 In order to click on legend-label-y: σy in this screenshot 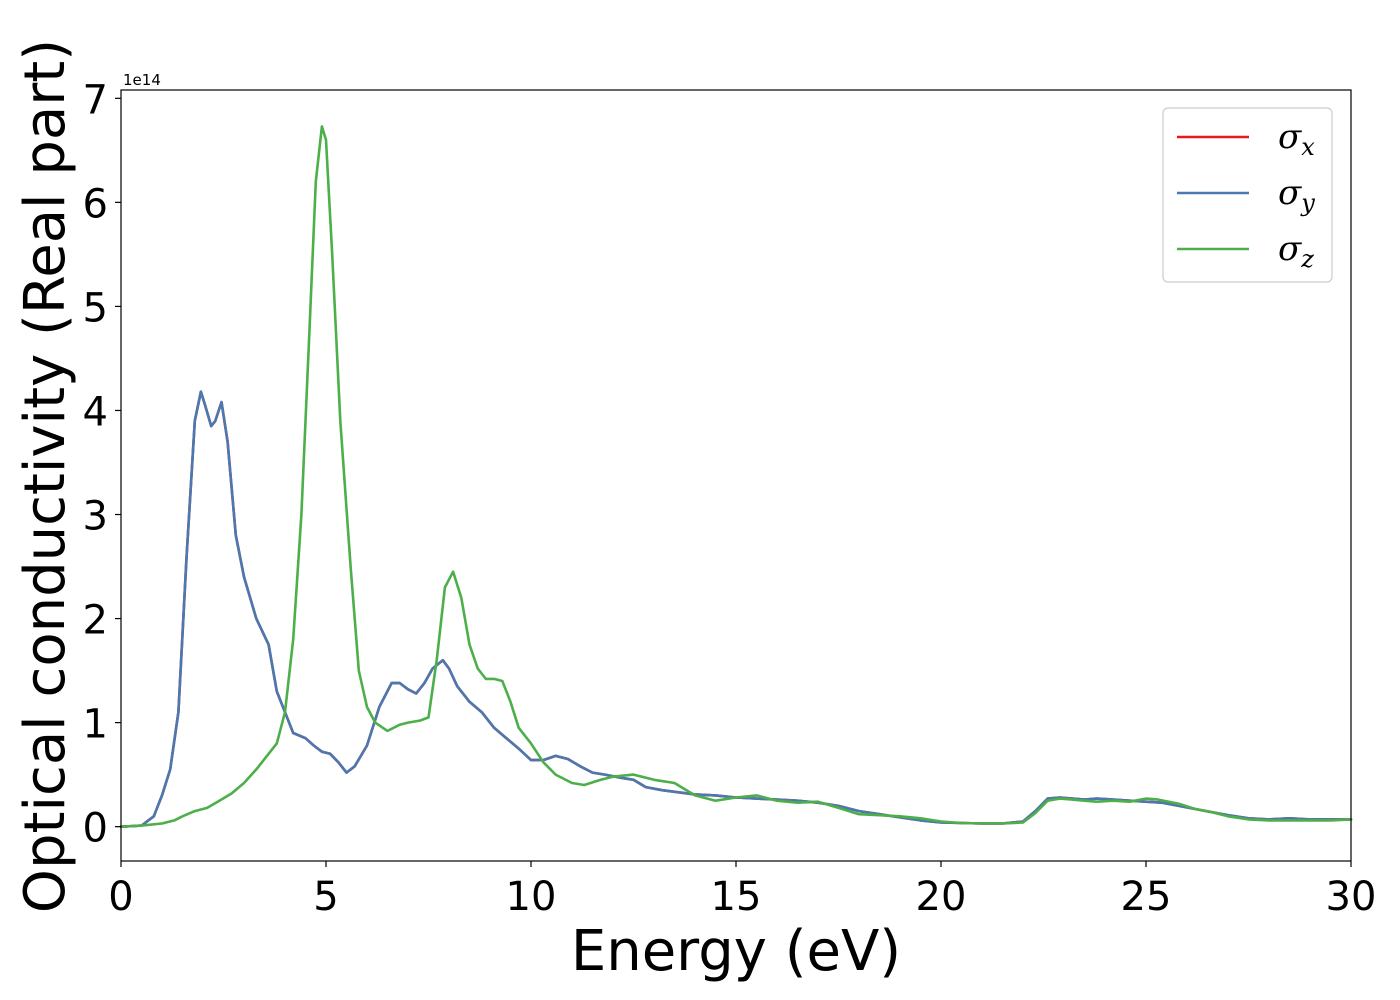, I will do `click(1296, 195)`.